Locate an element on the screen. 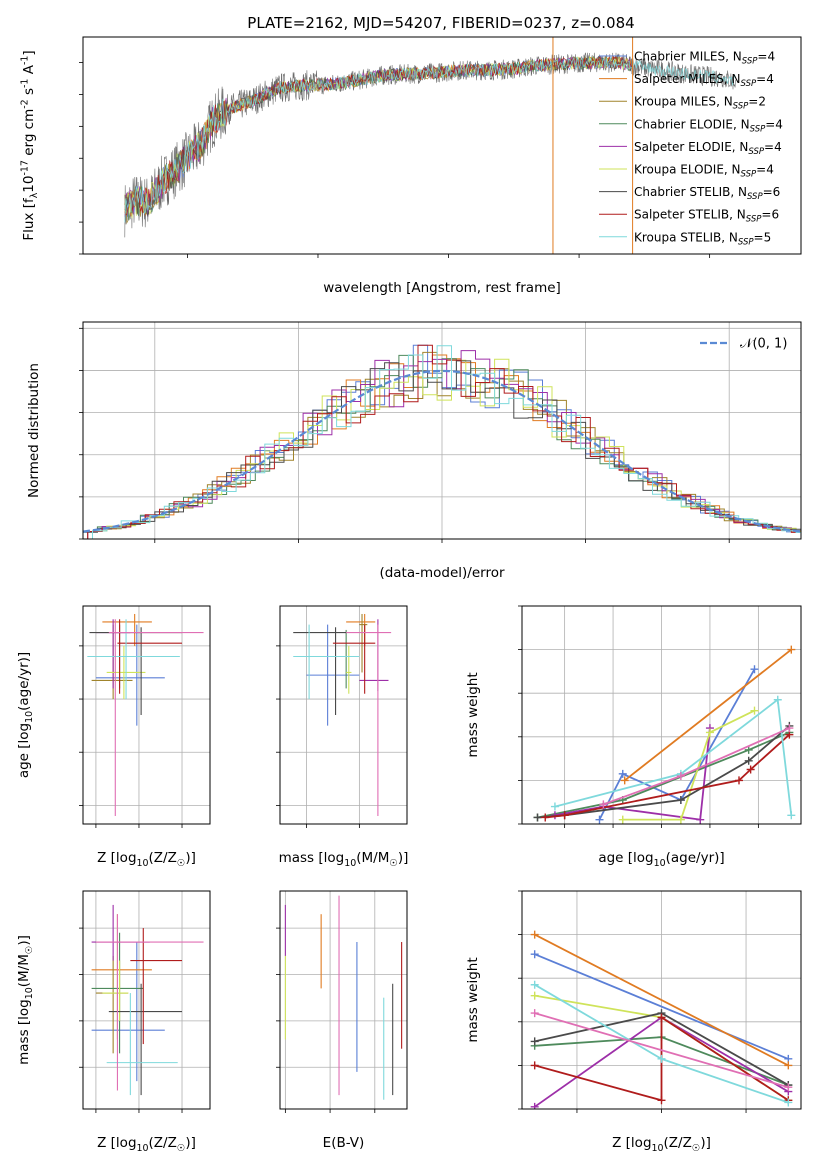  legend-model-name: Salpeter STELIB is located at coordinates (681, 215).